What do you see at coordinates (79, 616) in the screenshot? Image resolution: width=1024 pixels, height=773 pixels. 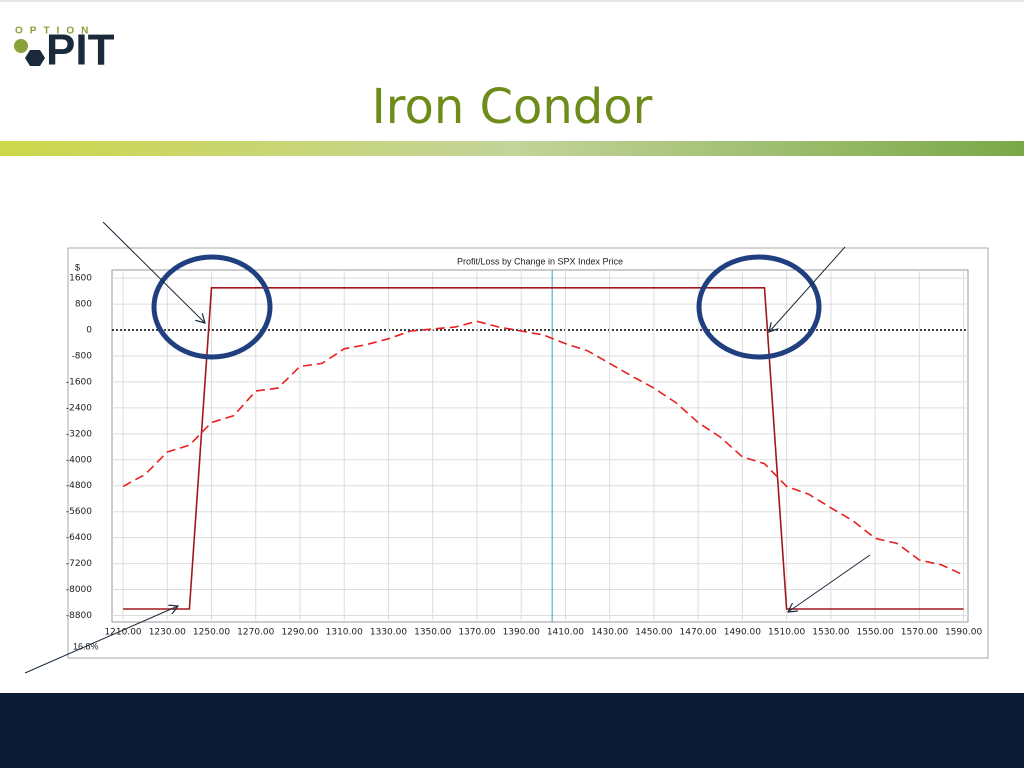 I see `y-tick-label: -8800` at bounding box center [79, 616].